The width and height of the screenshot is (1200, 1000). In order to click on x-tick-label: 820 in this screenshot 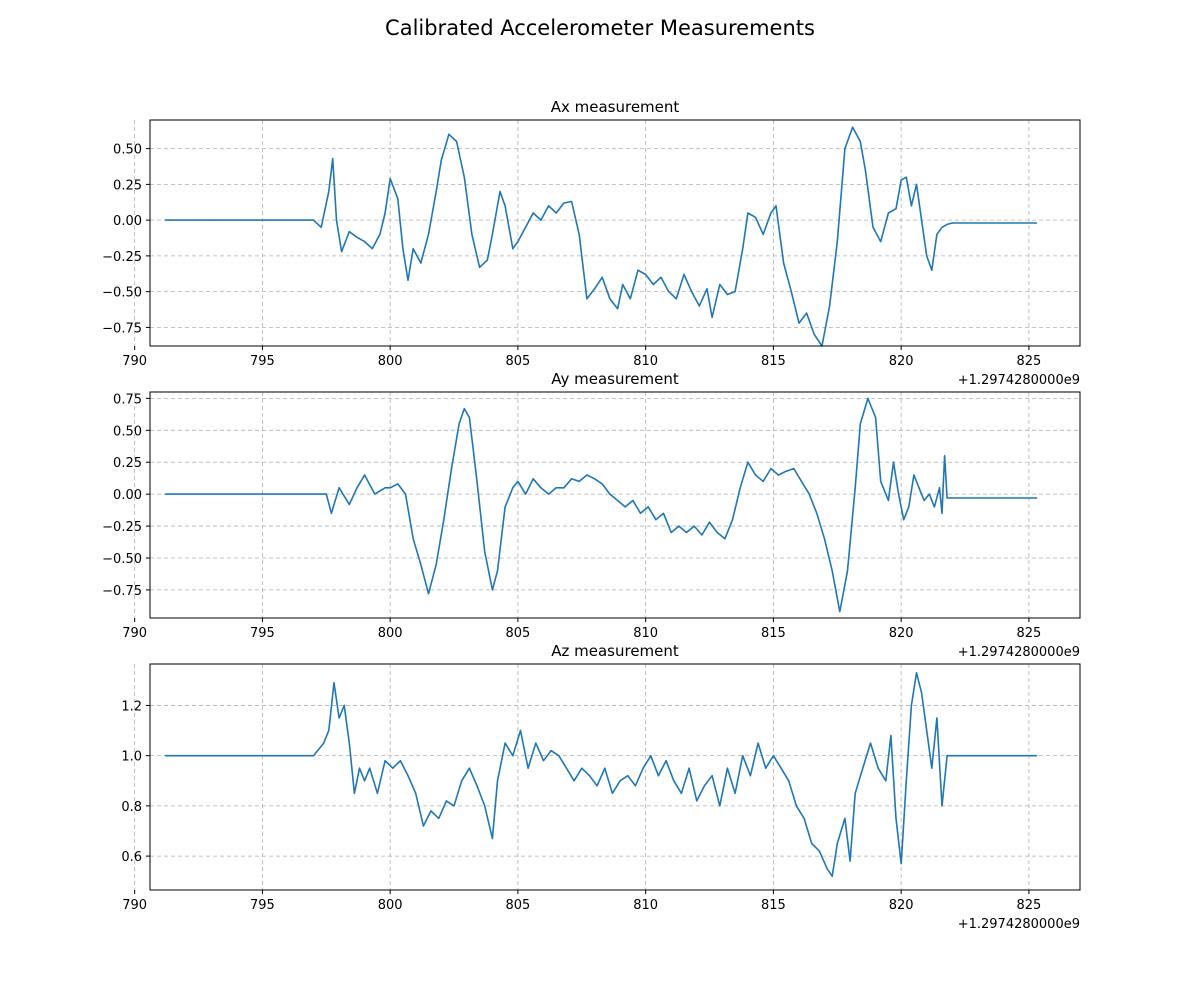, I will do `click(901, 361)`.